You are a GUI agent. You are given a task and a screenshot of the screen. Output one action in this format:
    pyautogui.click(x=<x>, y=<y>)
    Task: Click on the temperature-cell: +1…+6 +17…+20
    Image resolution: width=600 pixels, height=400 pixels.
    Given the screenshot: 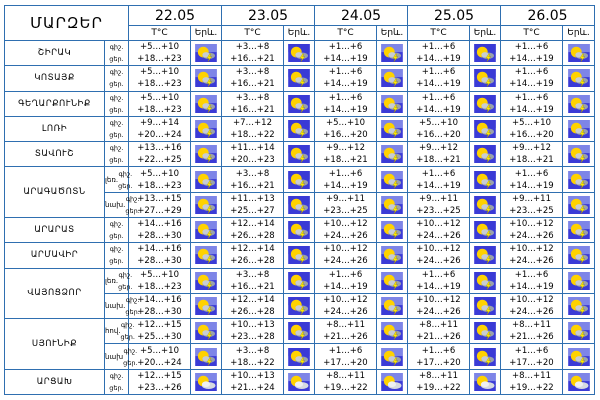 What is the action you would take?
    pyautogui.click(x=438, y=356)
    